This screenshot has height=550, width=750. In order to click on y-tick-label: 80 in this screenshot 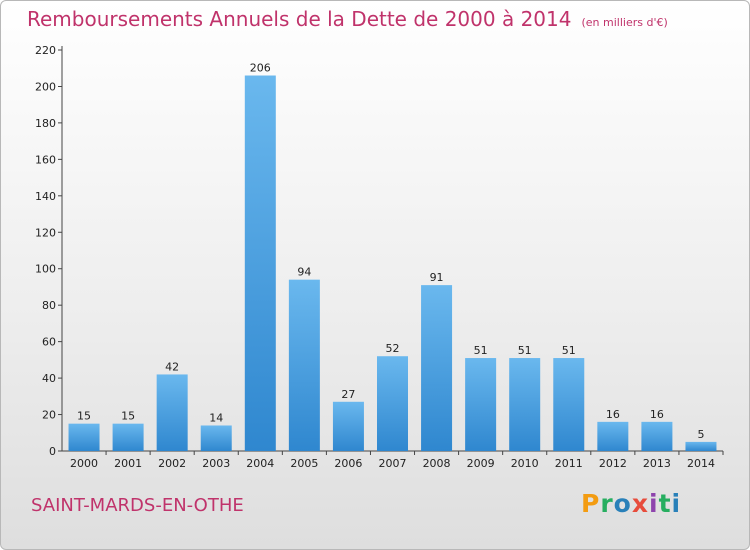, I will do `click(49, 305)`.